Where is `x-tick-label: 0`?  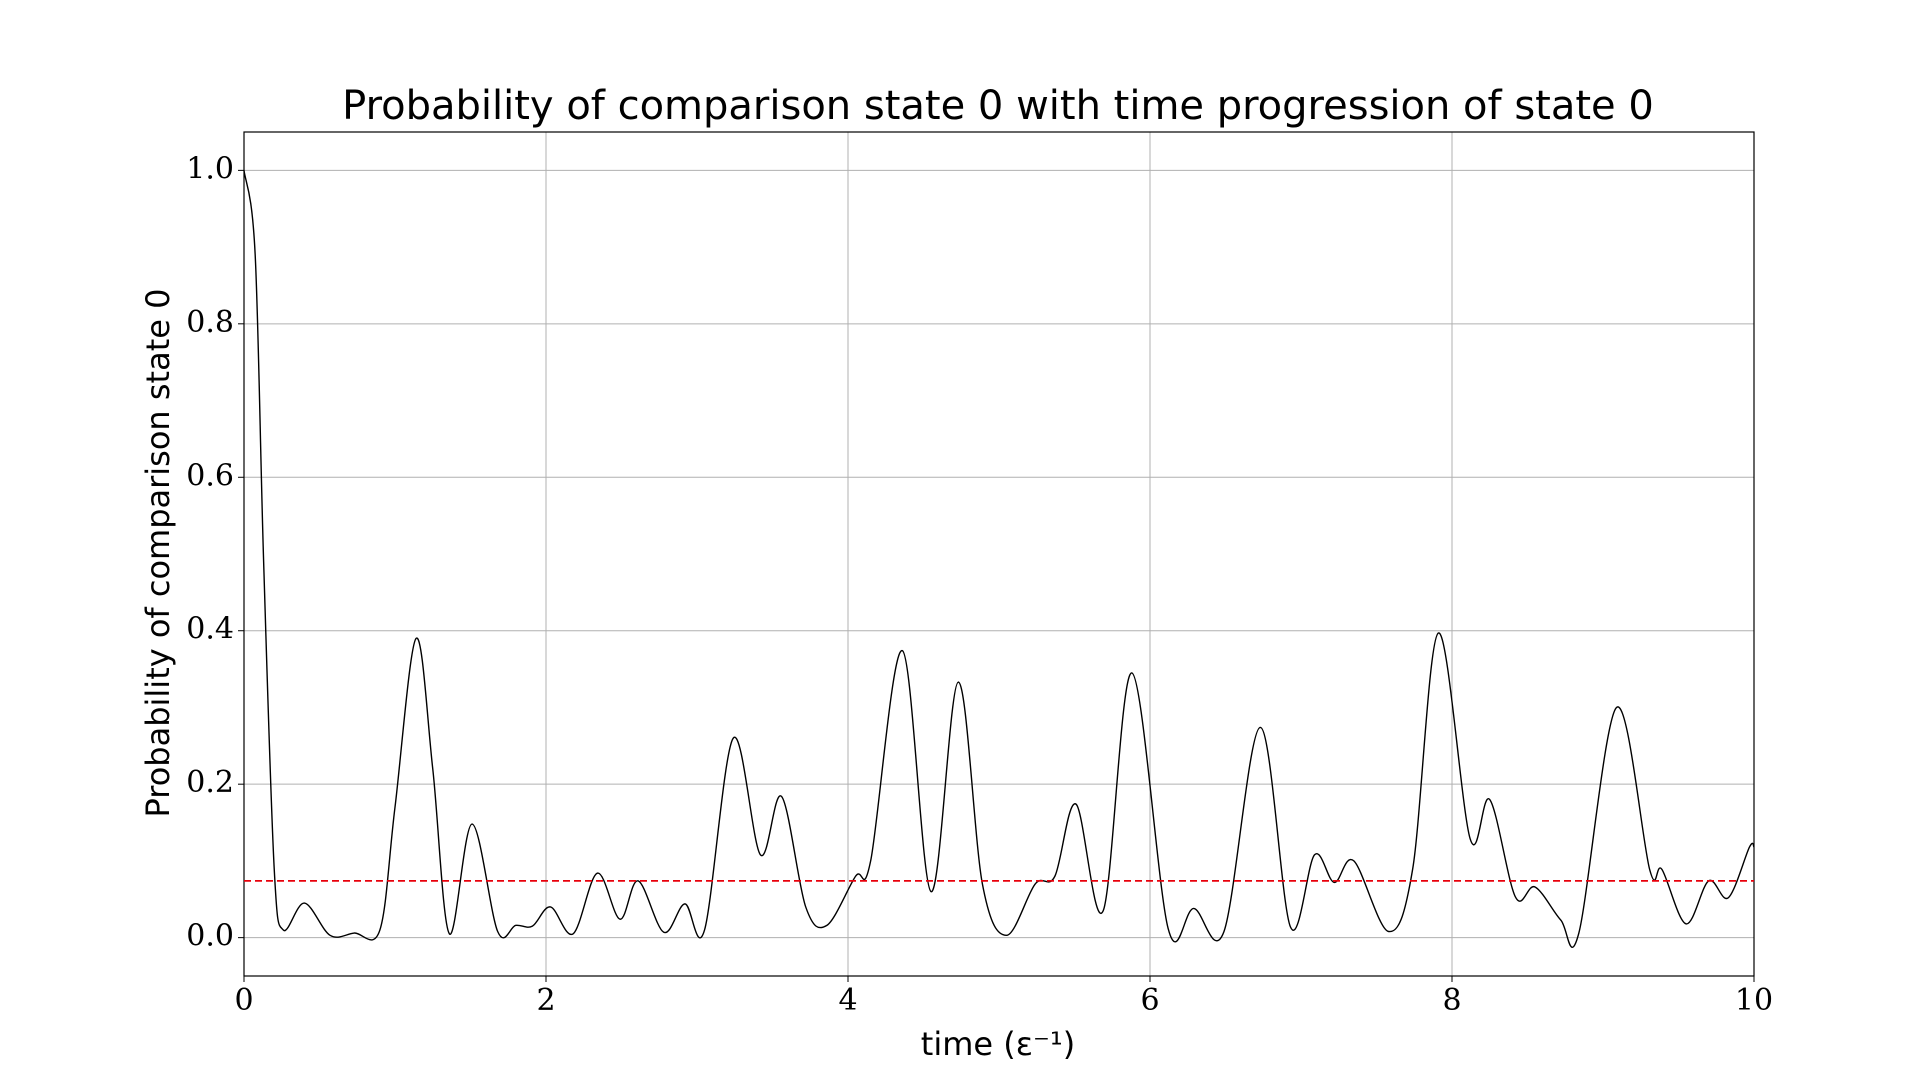 x-tick-label: 0 is located at coordinates (243, 1000).